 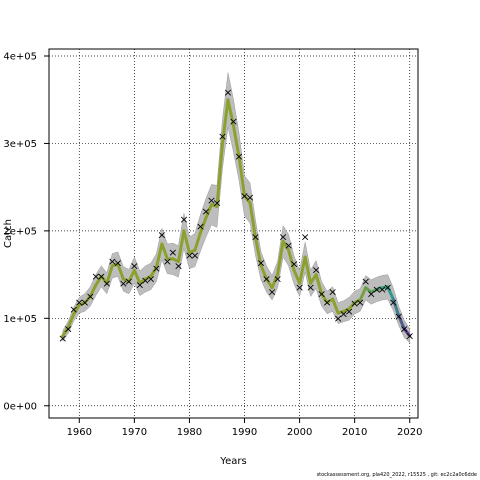 I want to click on y-axis-label: Catch, so click(x=8, y=233).